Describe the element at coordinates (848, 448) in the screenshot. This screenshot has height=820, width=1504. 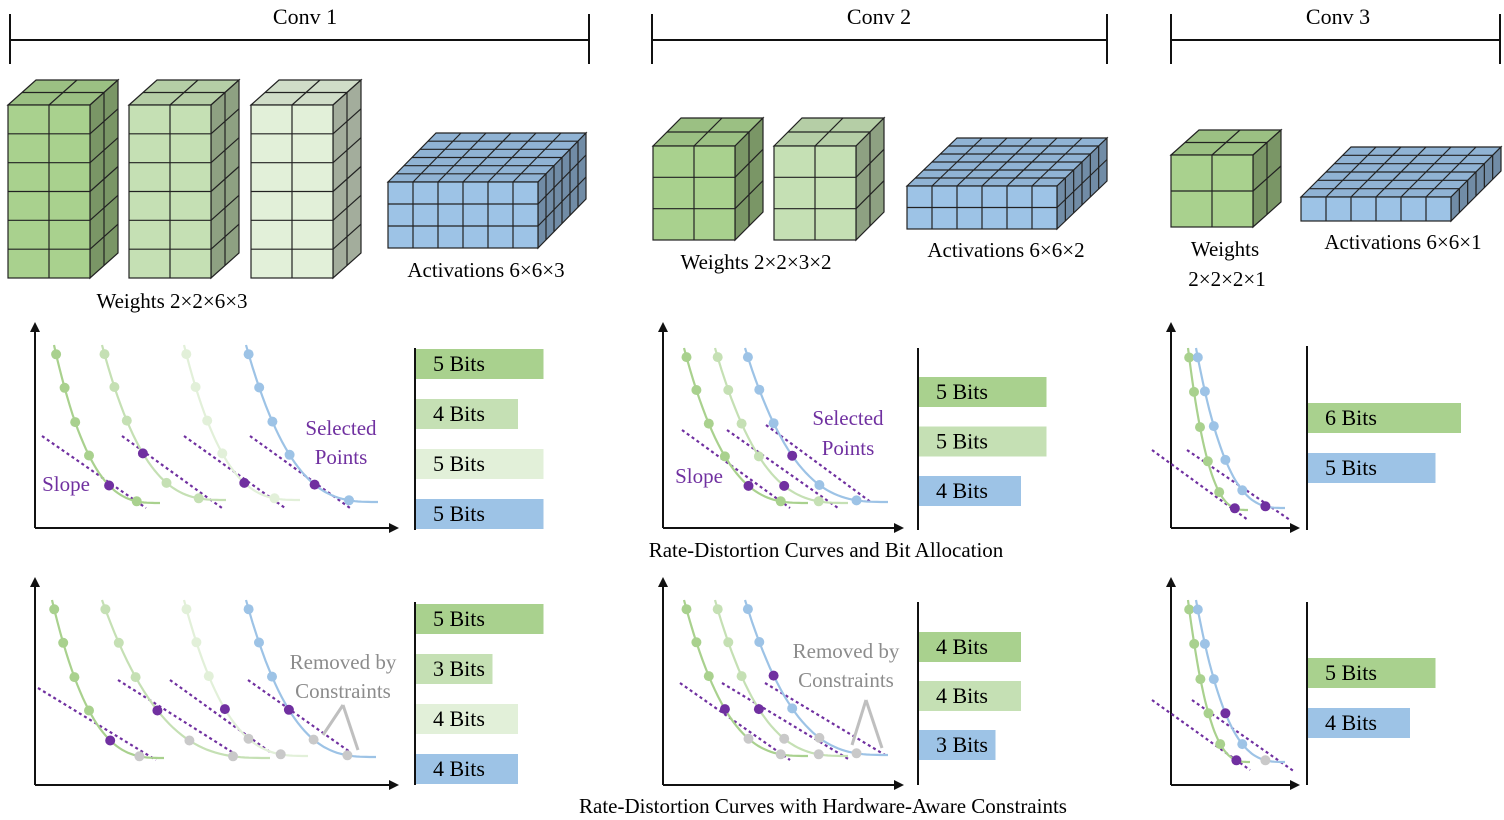
I see `selected-annotation-conv2-line2: Points` at that location.